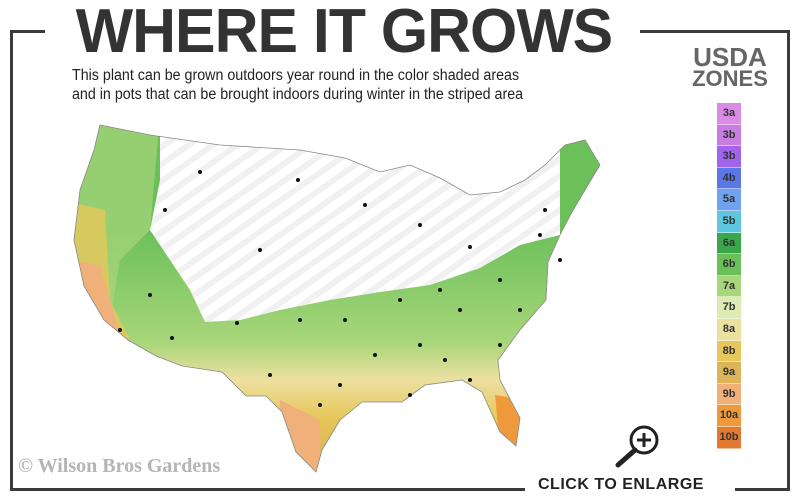 This screenshot has width=800, height=500. I want to click on legend-zone-9b: 9b, so click(729, 394).